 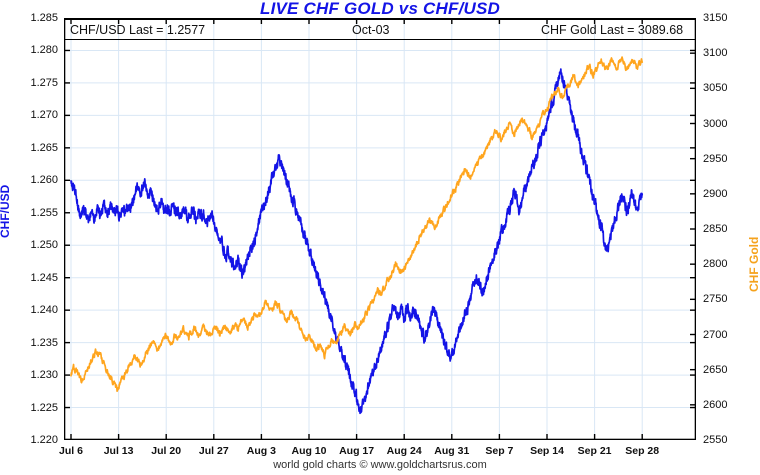 What do you see at coordinates (44, 277) in the screenshot?
I see `left-axis-tick: 1.245` at bounding box center [44, 277].